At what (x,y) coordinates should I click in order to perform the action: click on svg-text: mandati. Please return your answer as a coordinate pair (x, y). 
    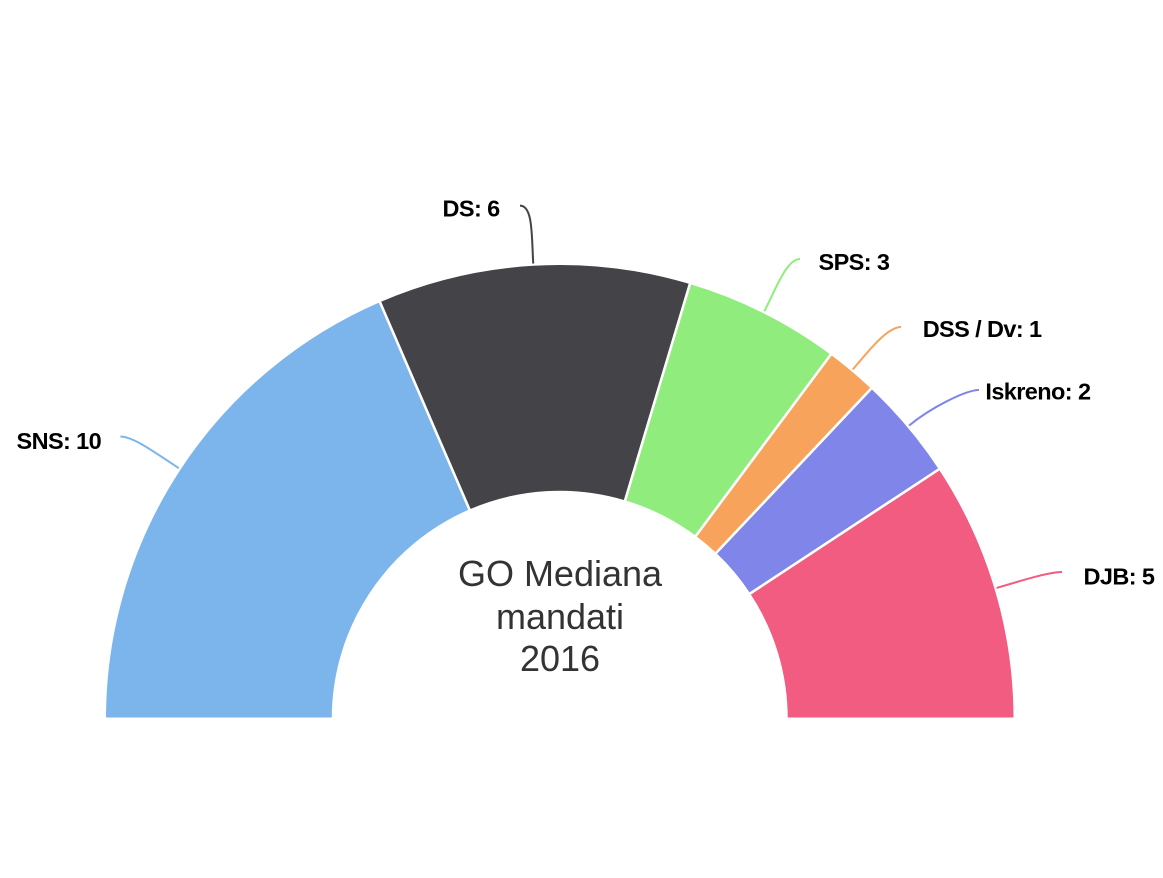
    Looking at the image, I should click on (560, 616).